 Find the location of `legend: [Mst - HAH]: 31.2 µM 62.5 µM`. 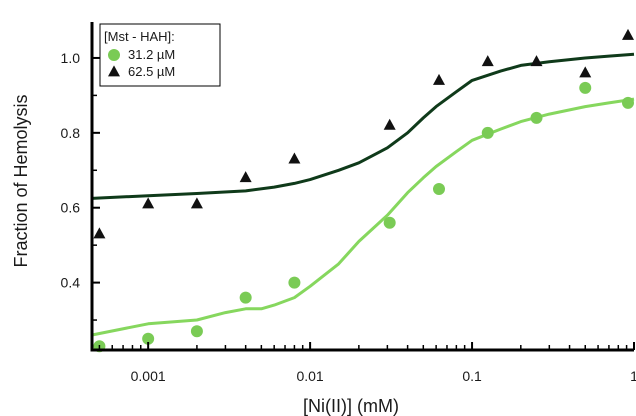

legend: [Mst - HAH]: 31.2 µM 62.5 µM is located at coordinates (160, 55).